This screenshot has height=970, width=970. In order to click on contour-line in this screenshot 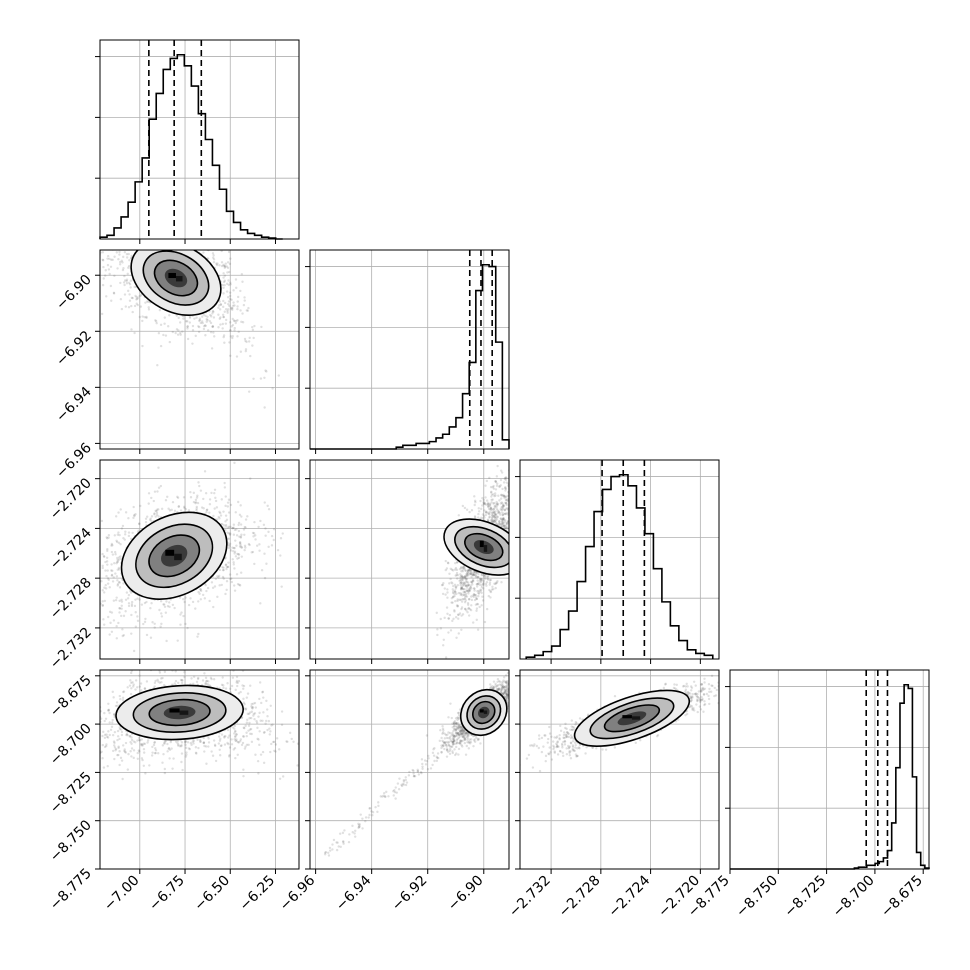, I will do `click(484, 547)`.